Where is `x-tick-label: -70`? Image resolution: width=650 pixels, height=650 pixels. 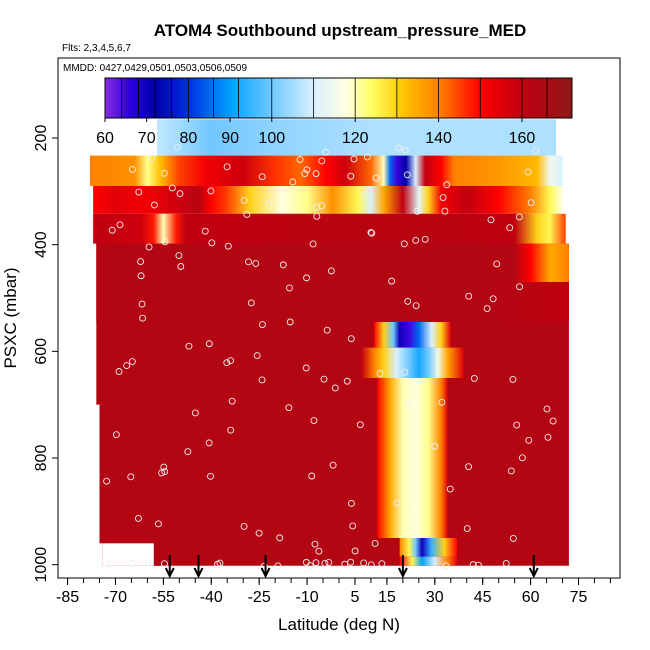
x-tick-label: -70 is located at coordinates (115, 597).